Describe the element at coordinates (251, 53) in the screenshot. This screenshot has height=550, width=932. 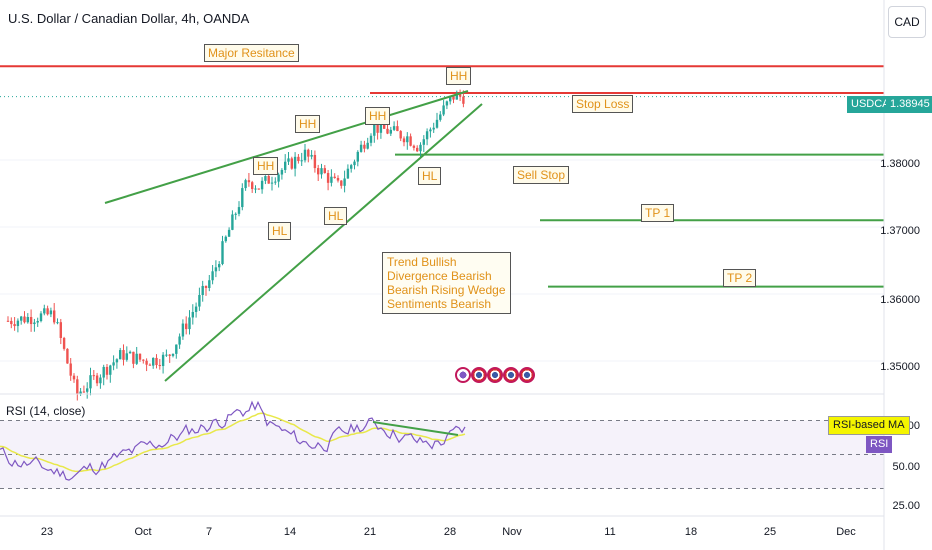
I see `major-resistance-label: Major Resitance` at that location.